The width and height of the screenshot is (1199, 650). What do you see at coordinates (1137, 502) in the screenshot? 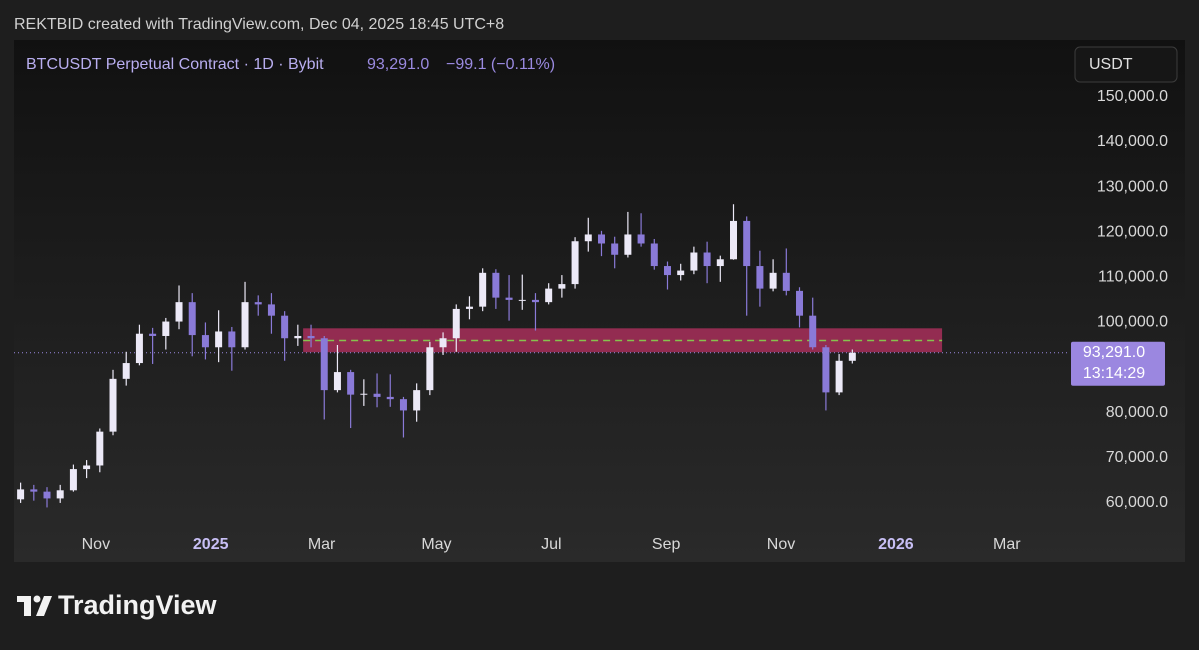
I see `y-tick-label: 60,000.0` at bounding box center [1137, 502].